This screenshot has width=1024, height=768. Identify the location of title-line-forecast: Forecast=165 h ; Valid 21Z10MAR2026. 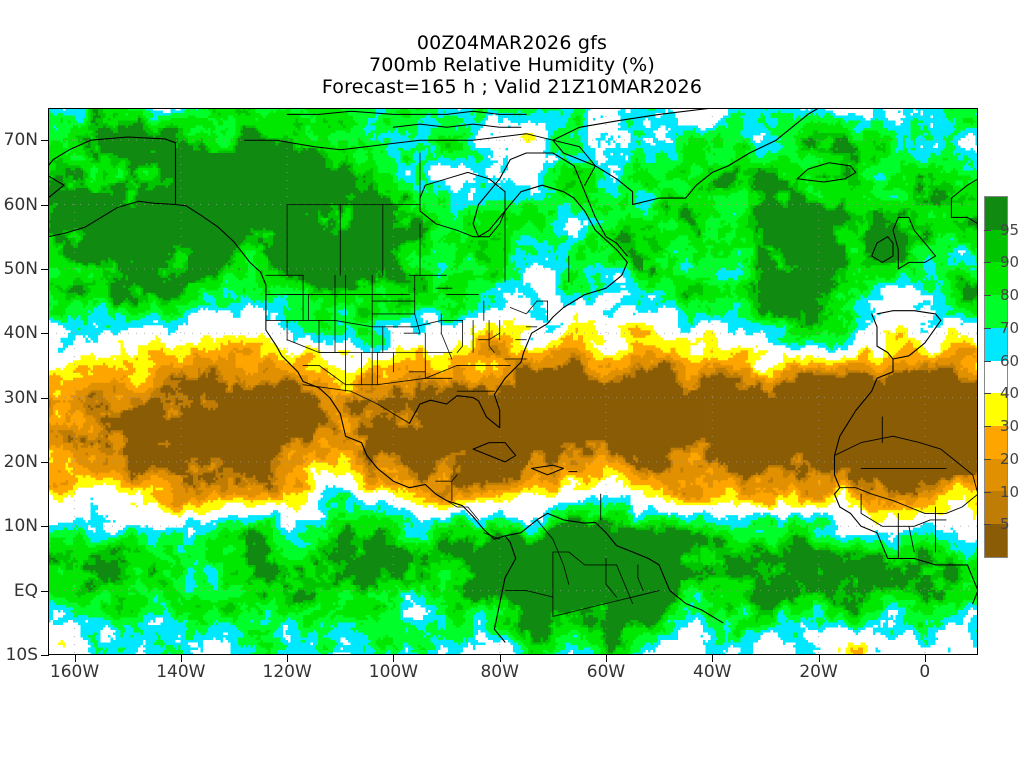
(512, 87).